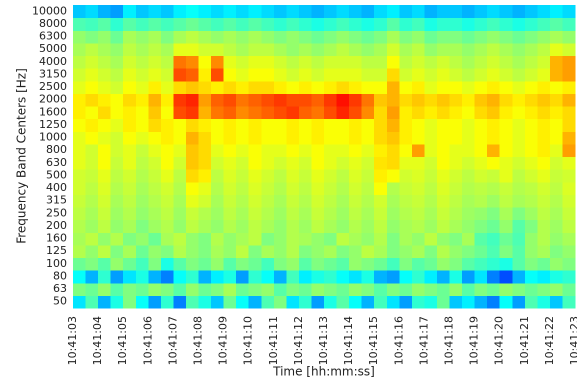 This screenshot has height=386, width=577. I want to click on y-tick-label: 800, so click(56, 149).